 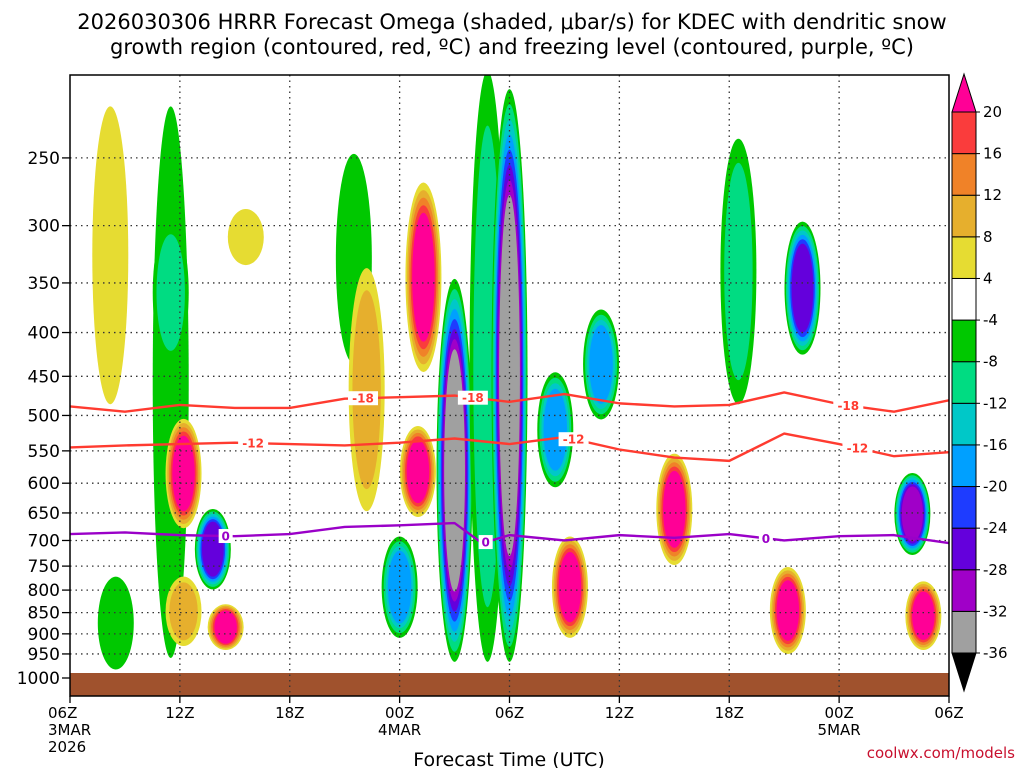 What do you see at coordinates (995, 528) in the screenshot?
I see `colorbar-label-10: -24` at bounding box center [995, 528].